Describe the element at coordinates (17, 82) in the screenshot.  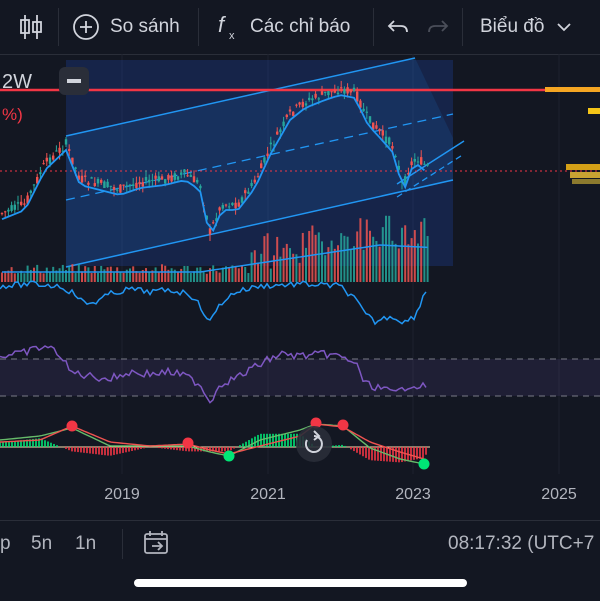
I see `interval-label: 2W` at that location.